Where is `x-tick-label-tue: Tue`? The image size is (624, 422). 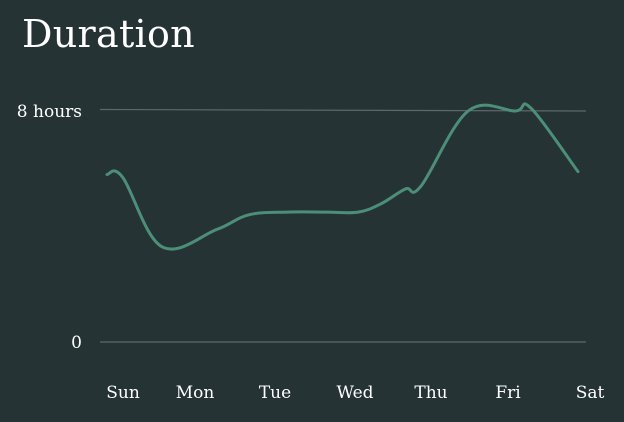 x-tick-label-tue: Tue is located at coordinates (275, 393).